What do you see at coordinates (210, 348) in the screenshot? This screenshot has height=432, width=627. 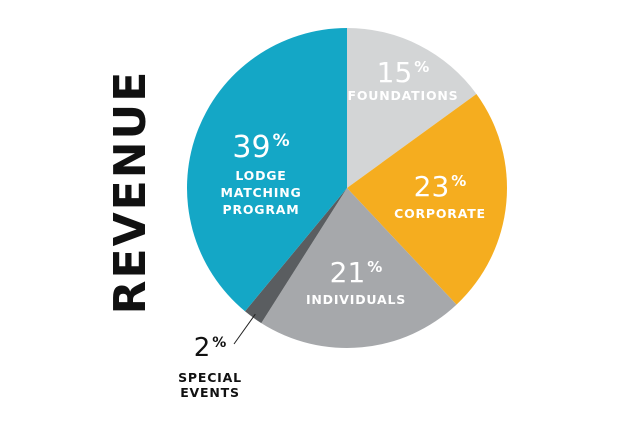 I see `slice-percent-special-events: 2%` at bounding box center [210, 348].